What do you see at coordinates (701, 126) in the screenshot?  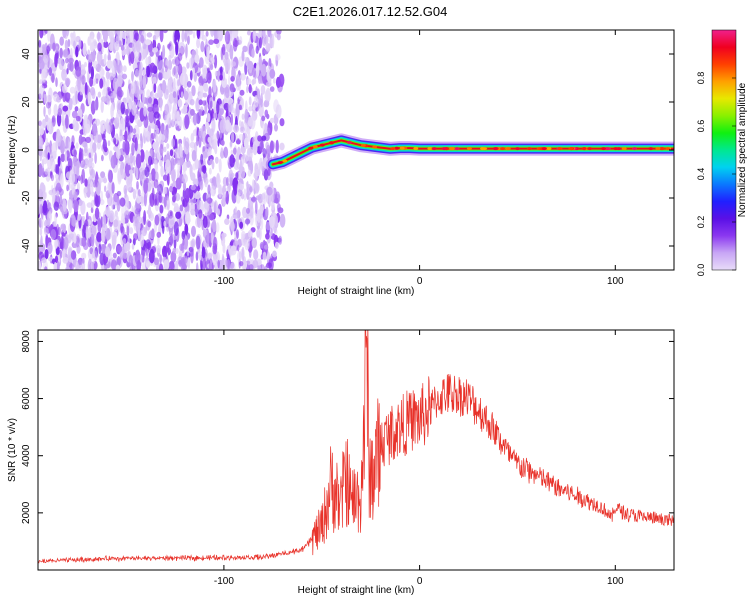 I see `colorbar-tick-label: 0.6` at bounding box center [701, 126].